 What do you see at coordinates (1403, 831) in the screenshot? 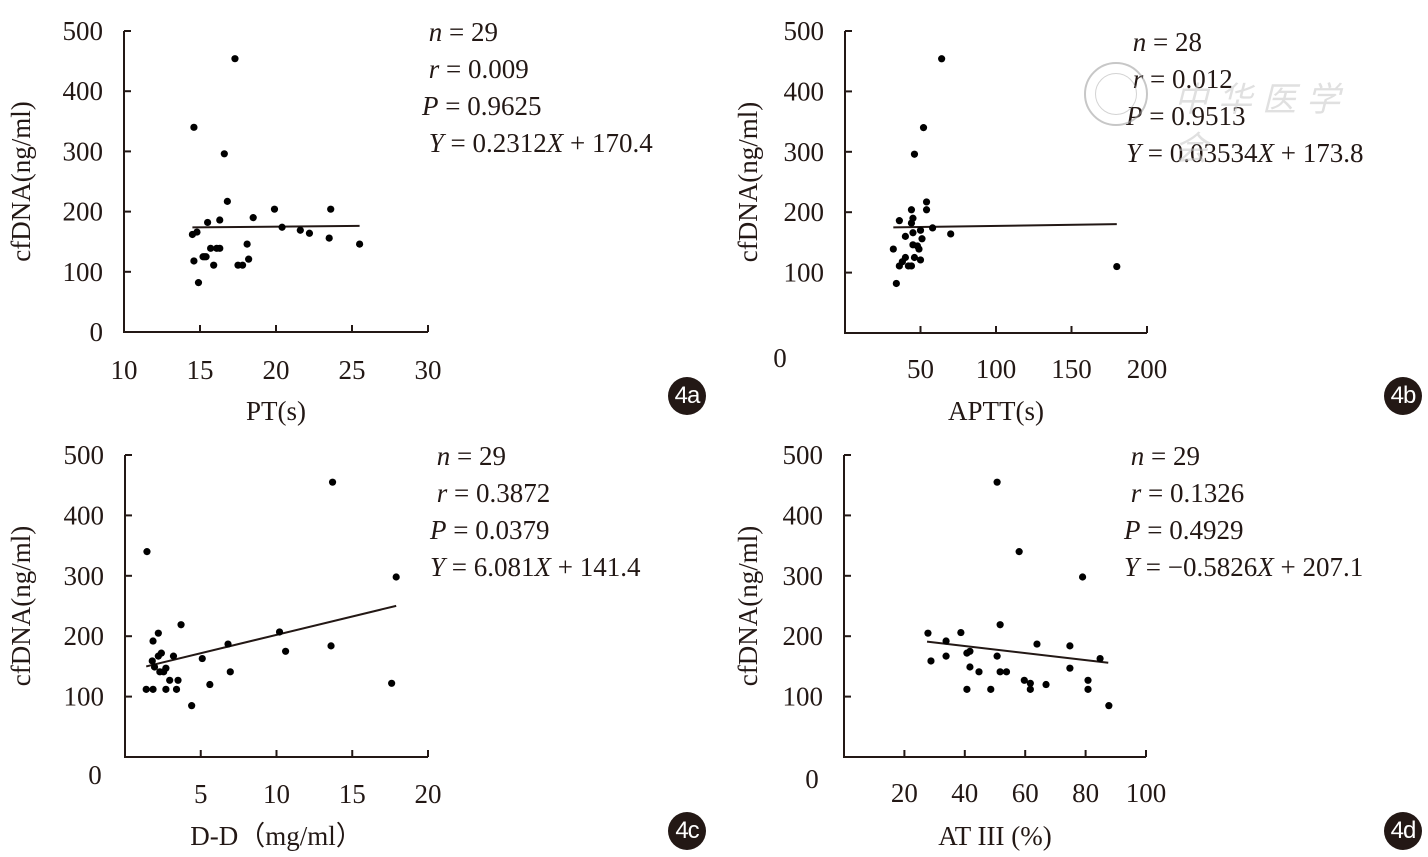
I see `panel-label-badge: 4d` at bounding box center [1403, 831].